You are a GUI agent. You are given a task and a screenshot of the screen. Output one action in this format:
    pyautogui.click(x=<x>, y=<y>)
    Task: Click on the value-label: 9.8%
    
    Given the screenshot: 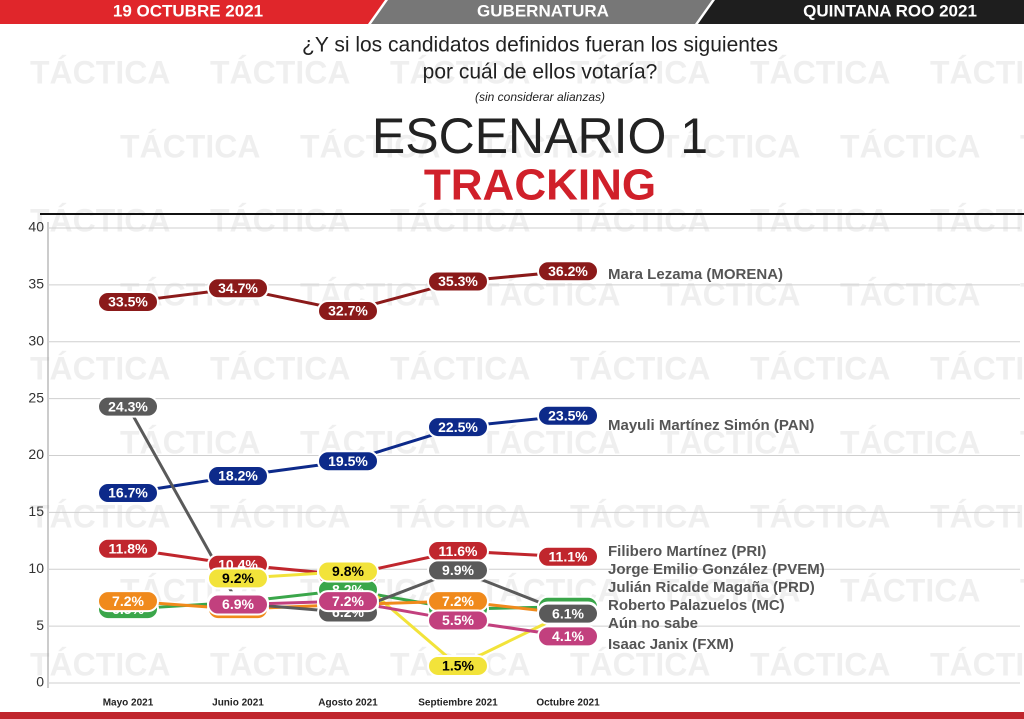 What is the action you would take?
    pyautogui.click(x=348, y=571)
    